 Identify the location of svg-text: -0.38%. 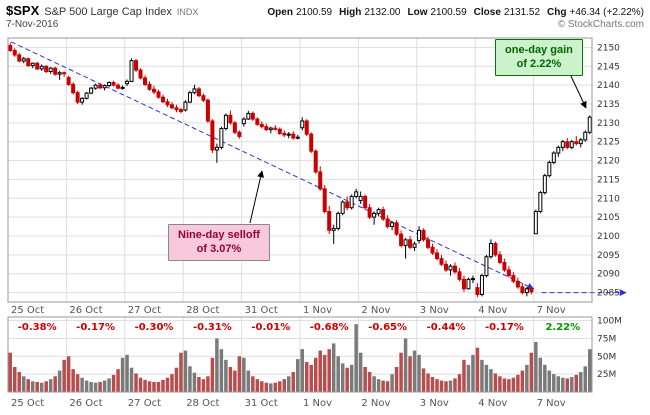
(37, 327).